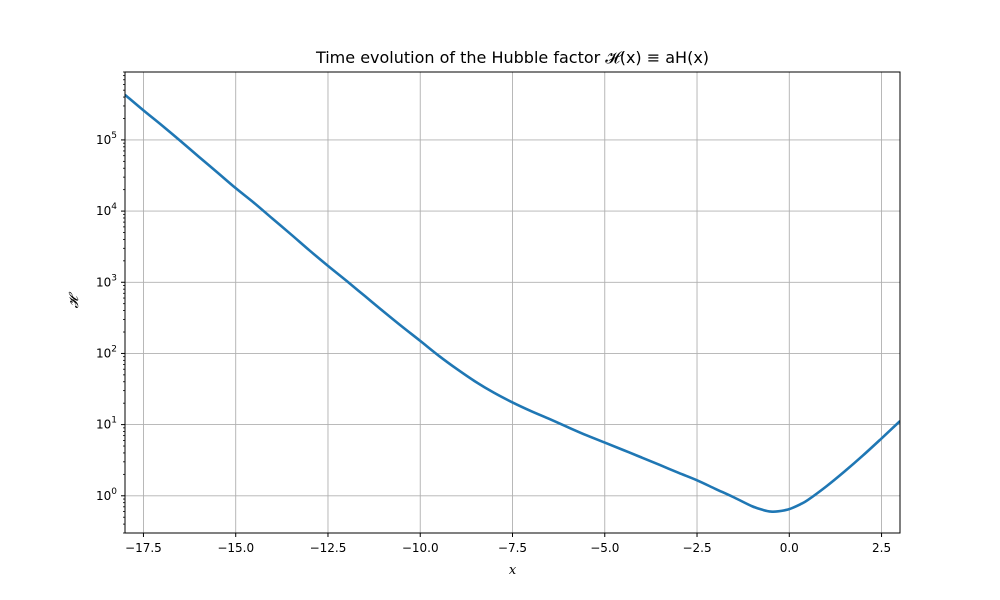  What do you see at coordinates (513, 570) in the screenshot?
I see `x-axis-label: x` at bounding box center [513, 570].